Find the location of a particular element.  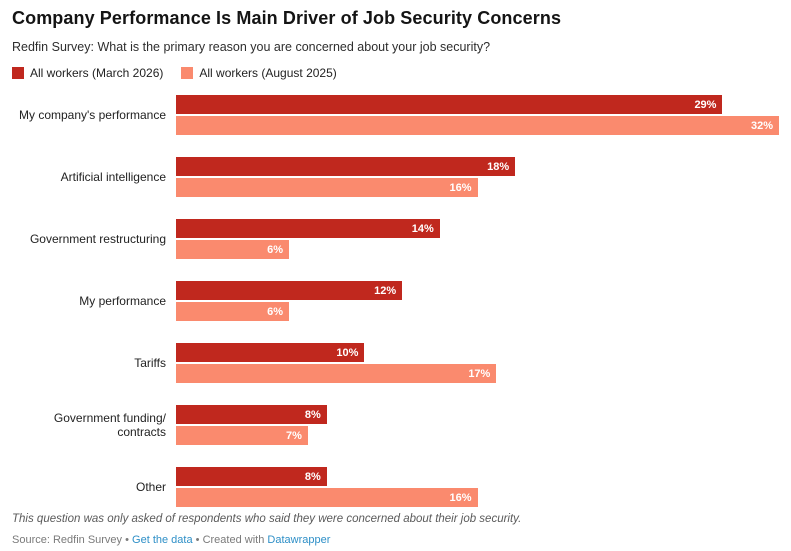

legend-item-2: All workers (August 2025) is located at coordinates (259, 73).